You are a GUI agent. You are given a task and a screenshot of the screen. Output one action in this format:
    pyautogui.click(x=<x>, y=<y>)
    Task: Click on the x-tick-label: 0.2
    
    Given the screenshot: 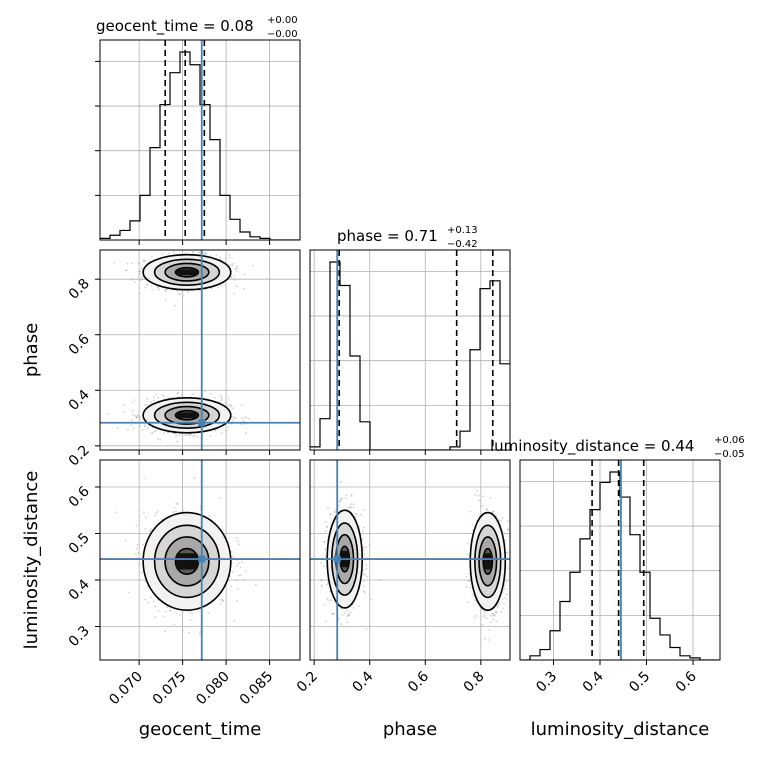 What is the action you would take?
    pyautogui.click(x=307, y=682)
    